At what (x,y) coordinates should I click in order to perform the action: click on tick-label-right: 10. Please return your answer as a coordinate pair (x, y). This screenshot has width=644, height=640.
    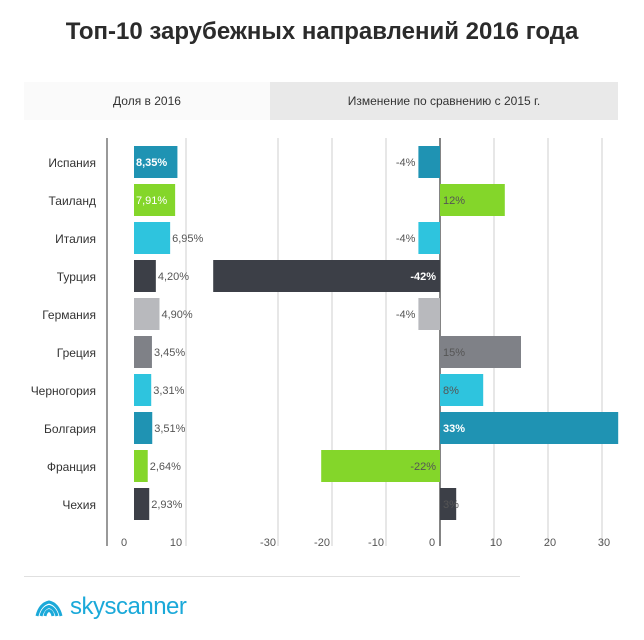
    Looking at the image, I should click on (496, 543).